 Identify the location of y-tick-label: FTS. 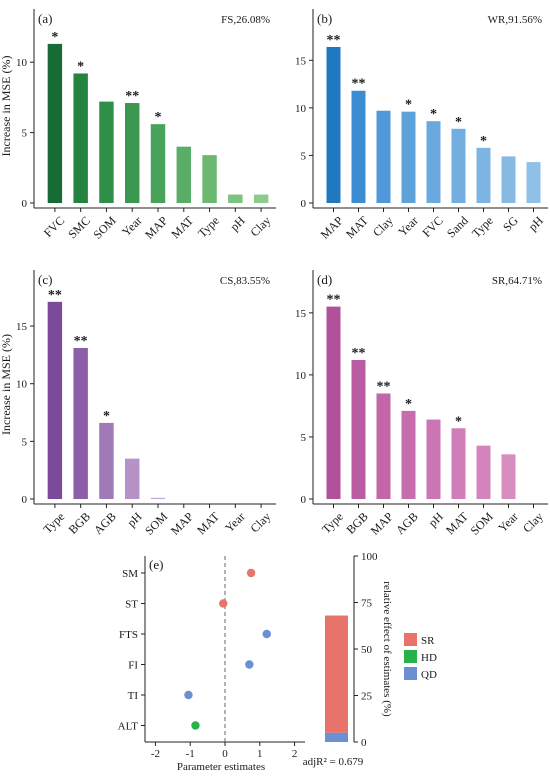
(128, 635).